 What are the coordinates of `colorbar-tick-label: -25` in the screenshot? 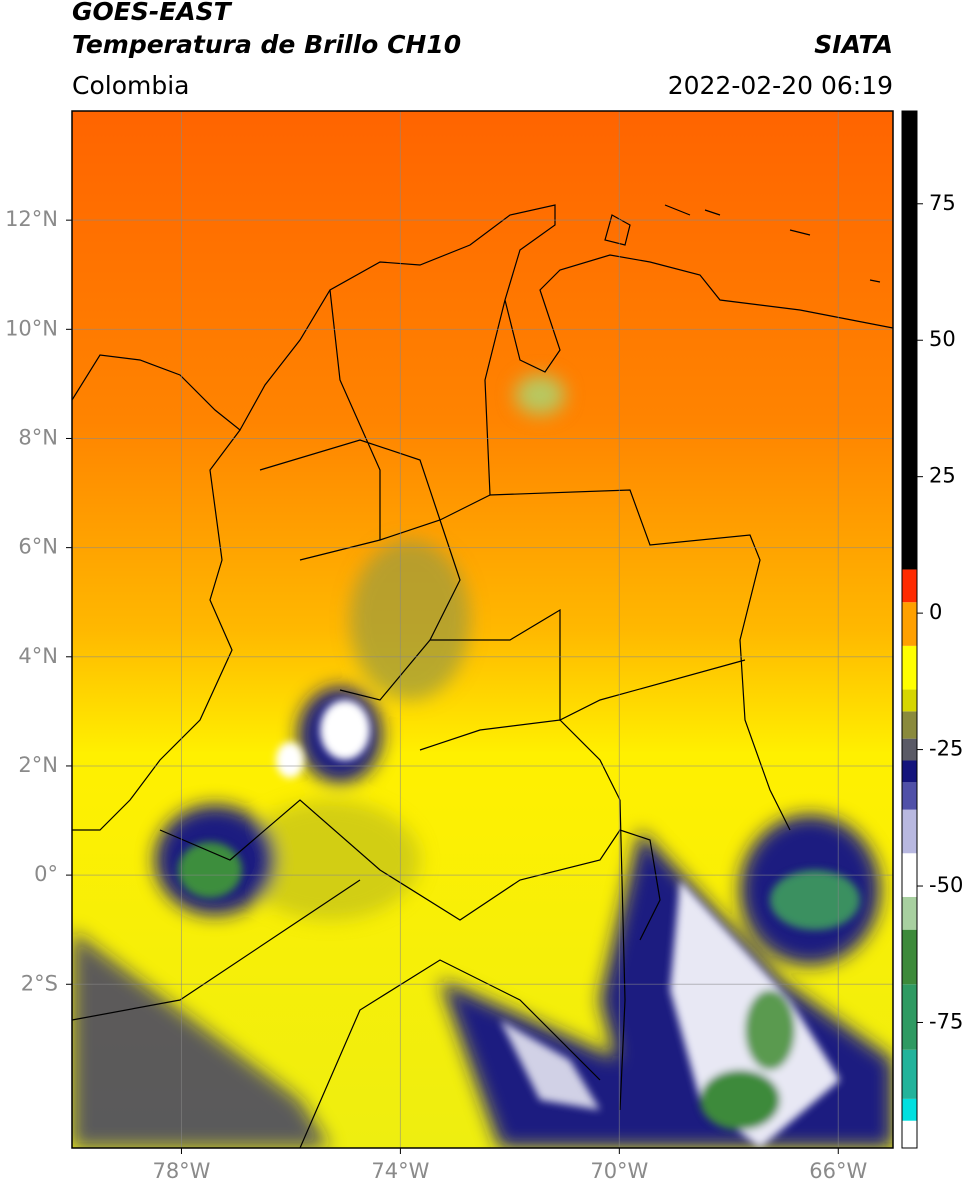 It's located at (946, 749).